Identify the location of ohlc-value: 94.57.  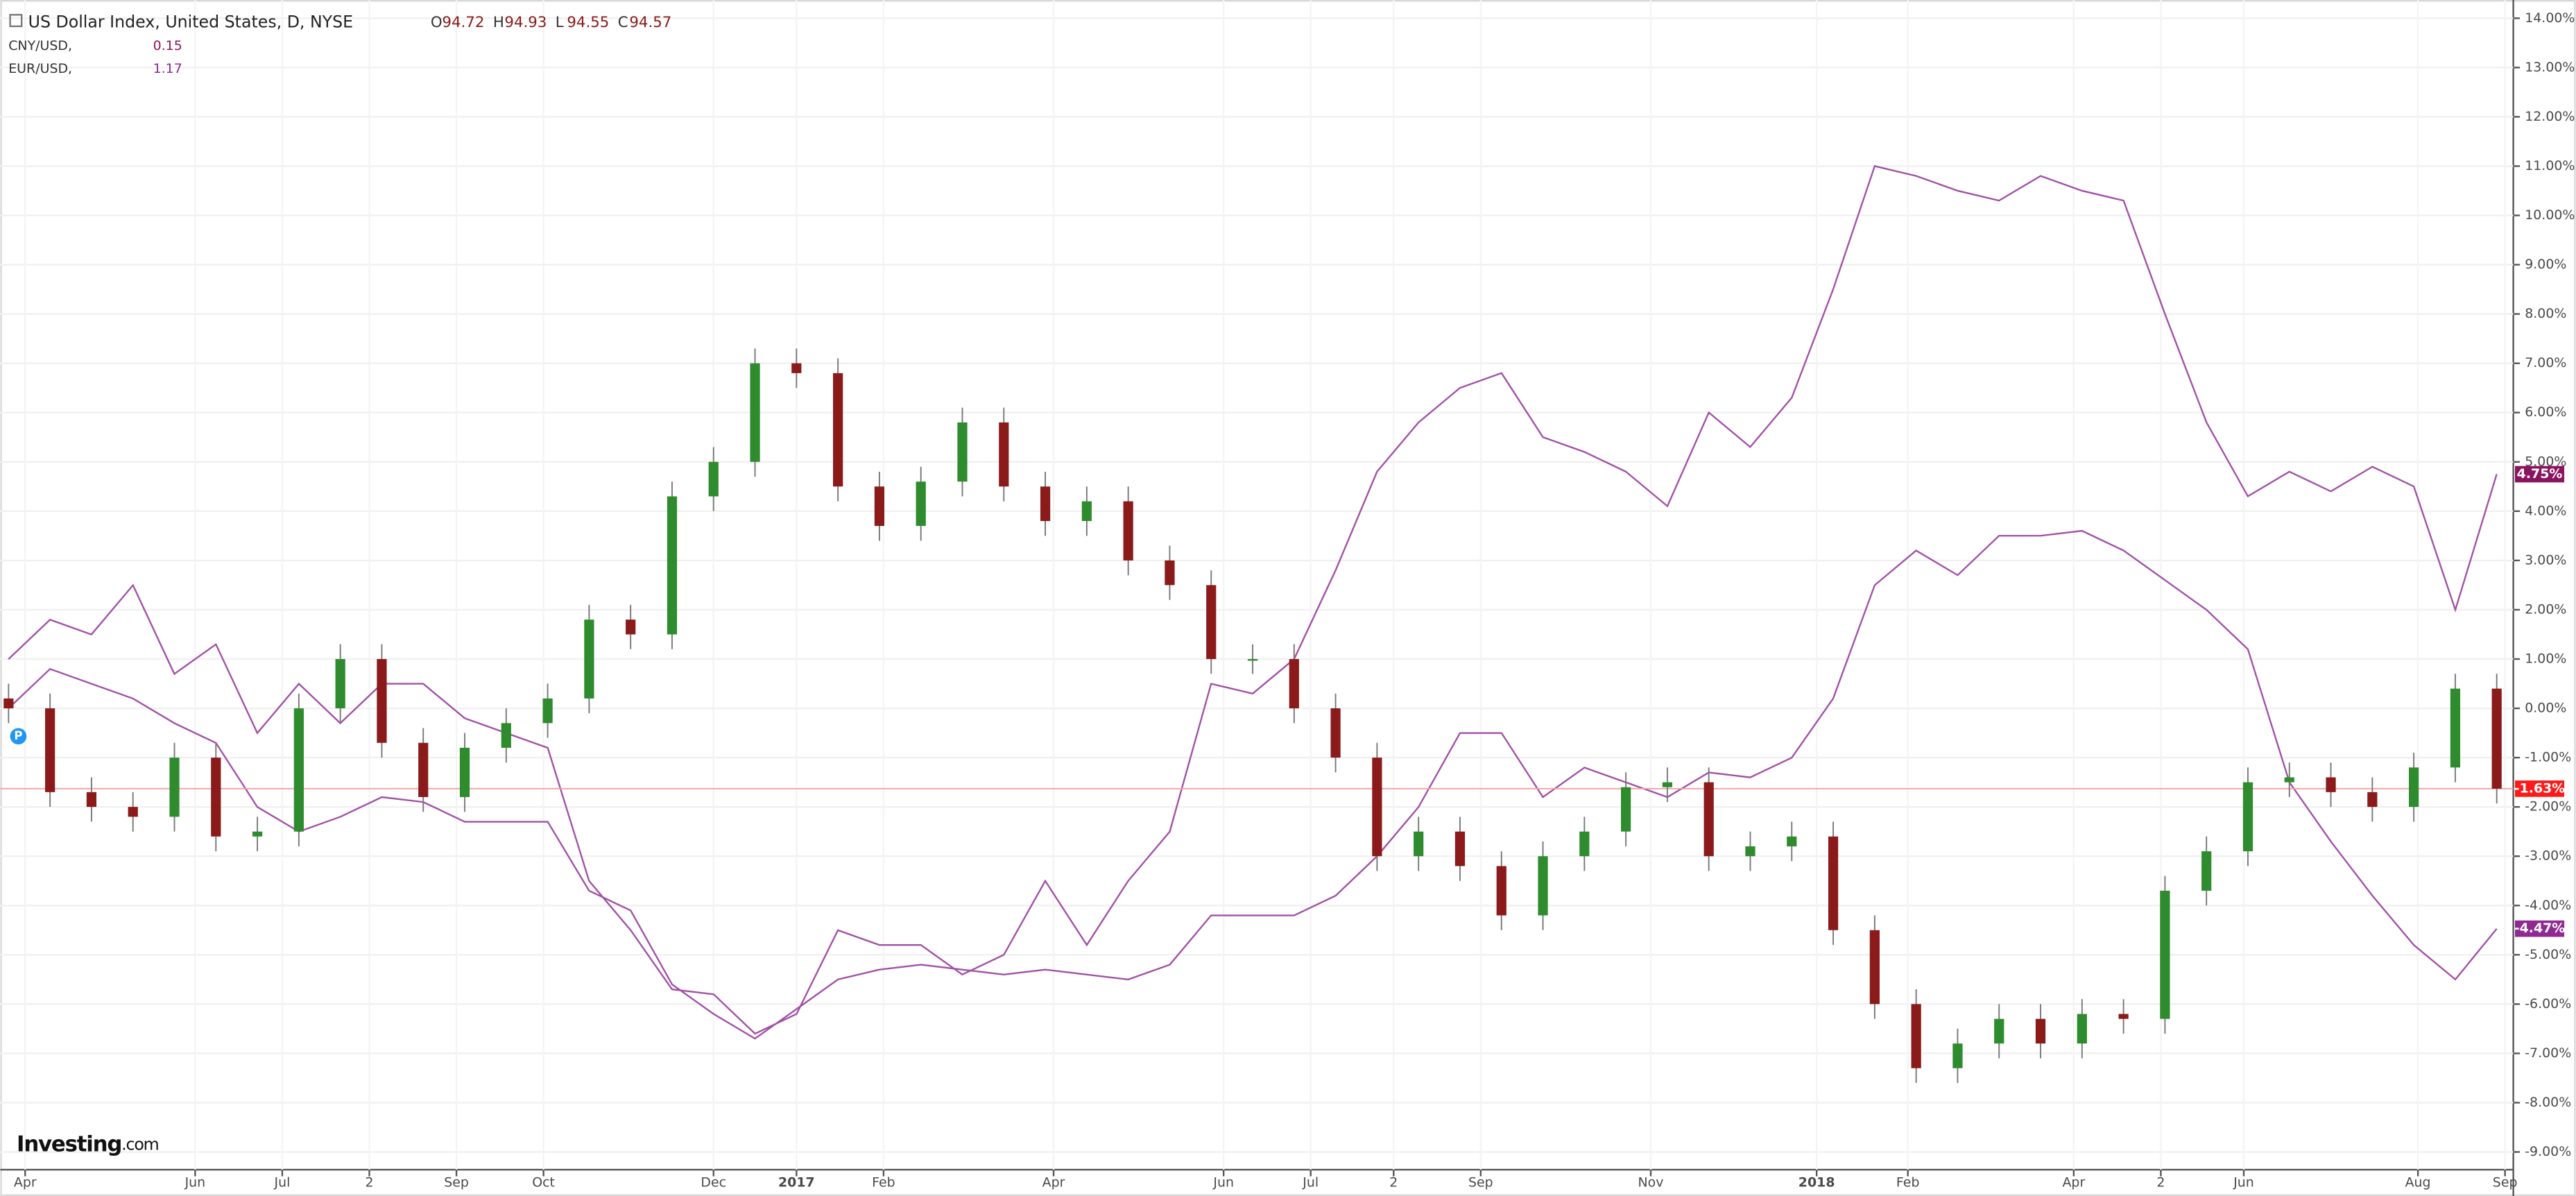
(650, 22).